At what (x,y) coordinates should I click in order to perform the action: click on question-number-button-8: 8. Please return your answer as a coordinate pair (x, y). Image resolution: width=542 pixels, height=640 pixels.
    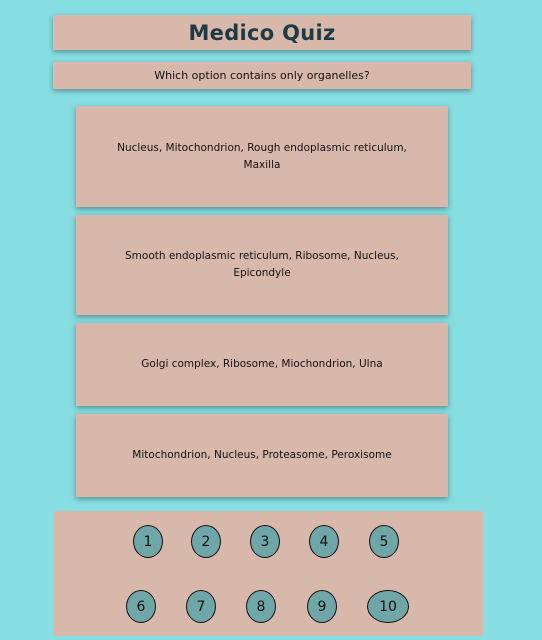
    Looking at the image, I should click on (261, 606).